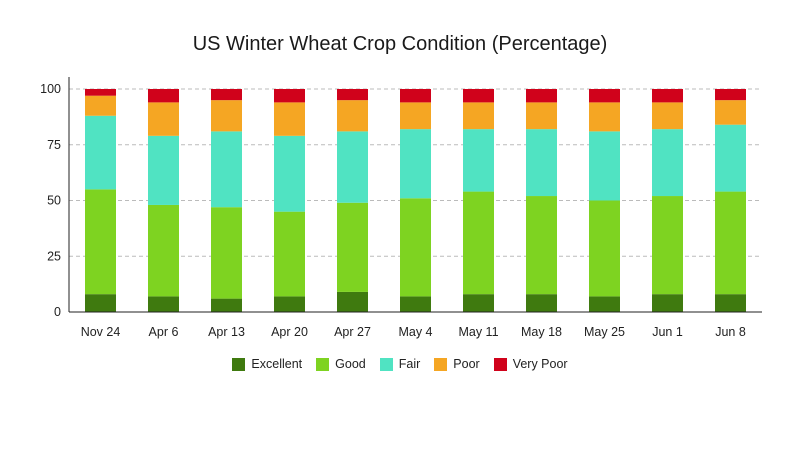  What do you see at coordinates (350, 364) in the screenshot?
I see `legend-label: Good` at bounding box center [350, 364].